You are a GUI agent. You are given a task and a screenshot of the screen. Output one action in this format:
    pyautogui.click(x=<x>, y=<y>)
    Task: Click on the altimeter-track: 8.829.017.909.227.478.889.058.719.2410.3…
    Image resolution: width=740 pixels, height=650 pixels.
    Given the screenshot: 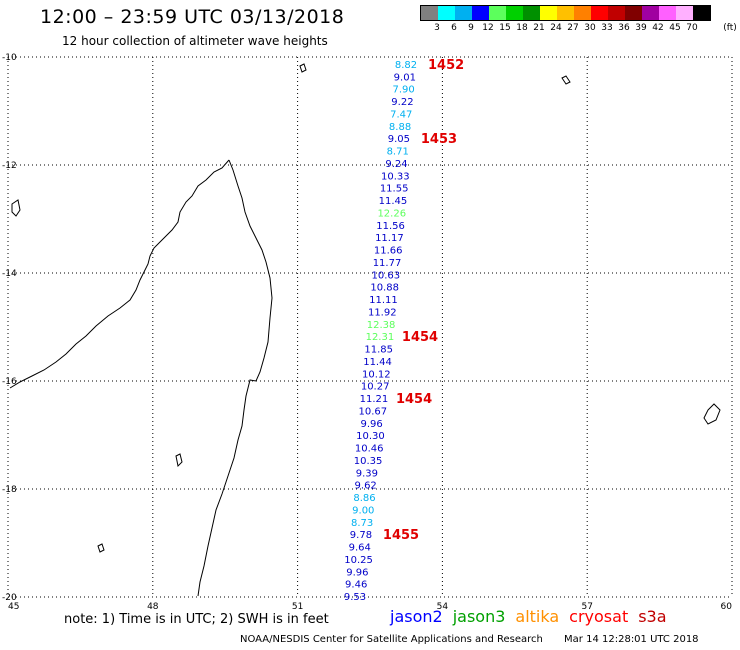 What is the action you would take?
    pyautogui.click(x=380, y=331)
    